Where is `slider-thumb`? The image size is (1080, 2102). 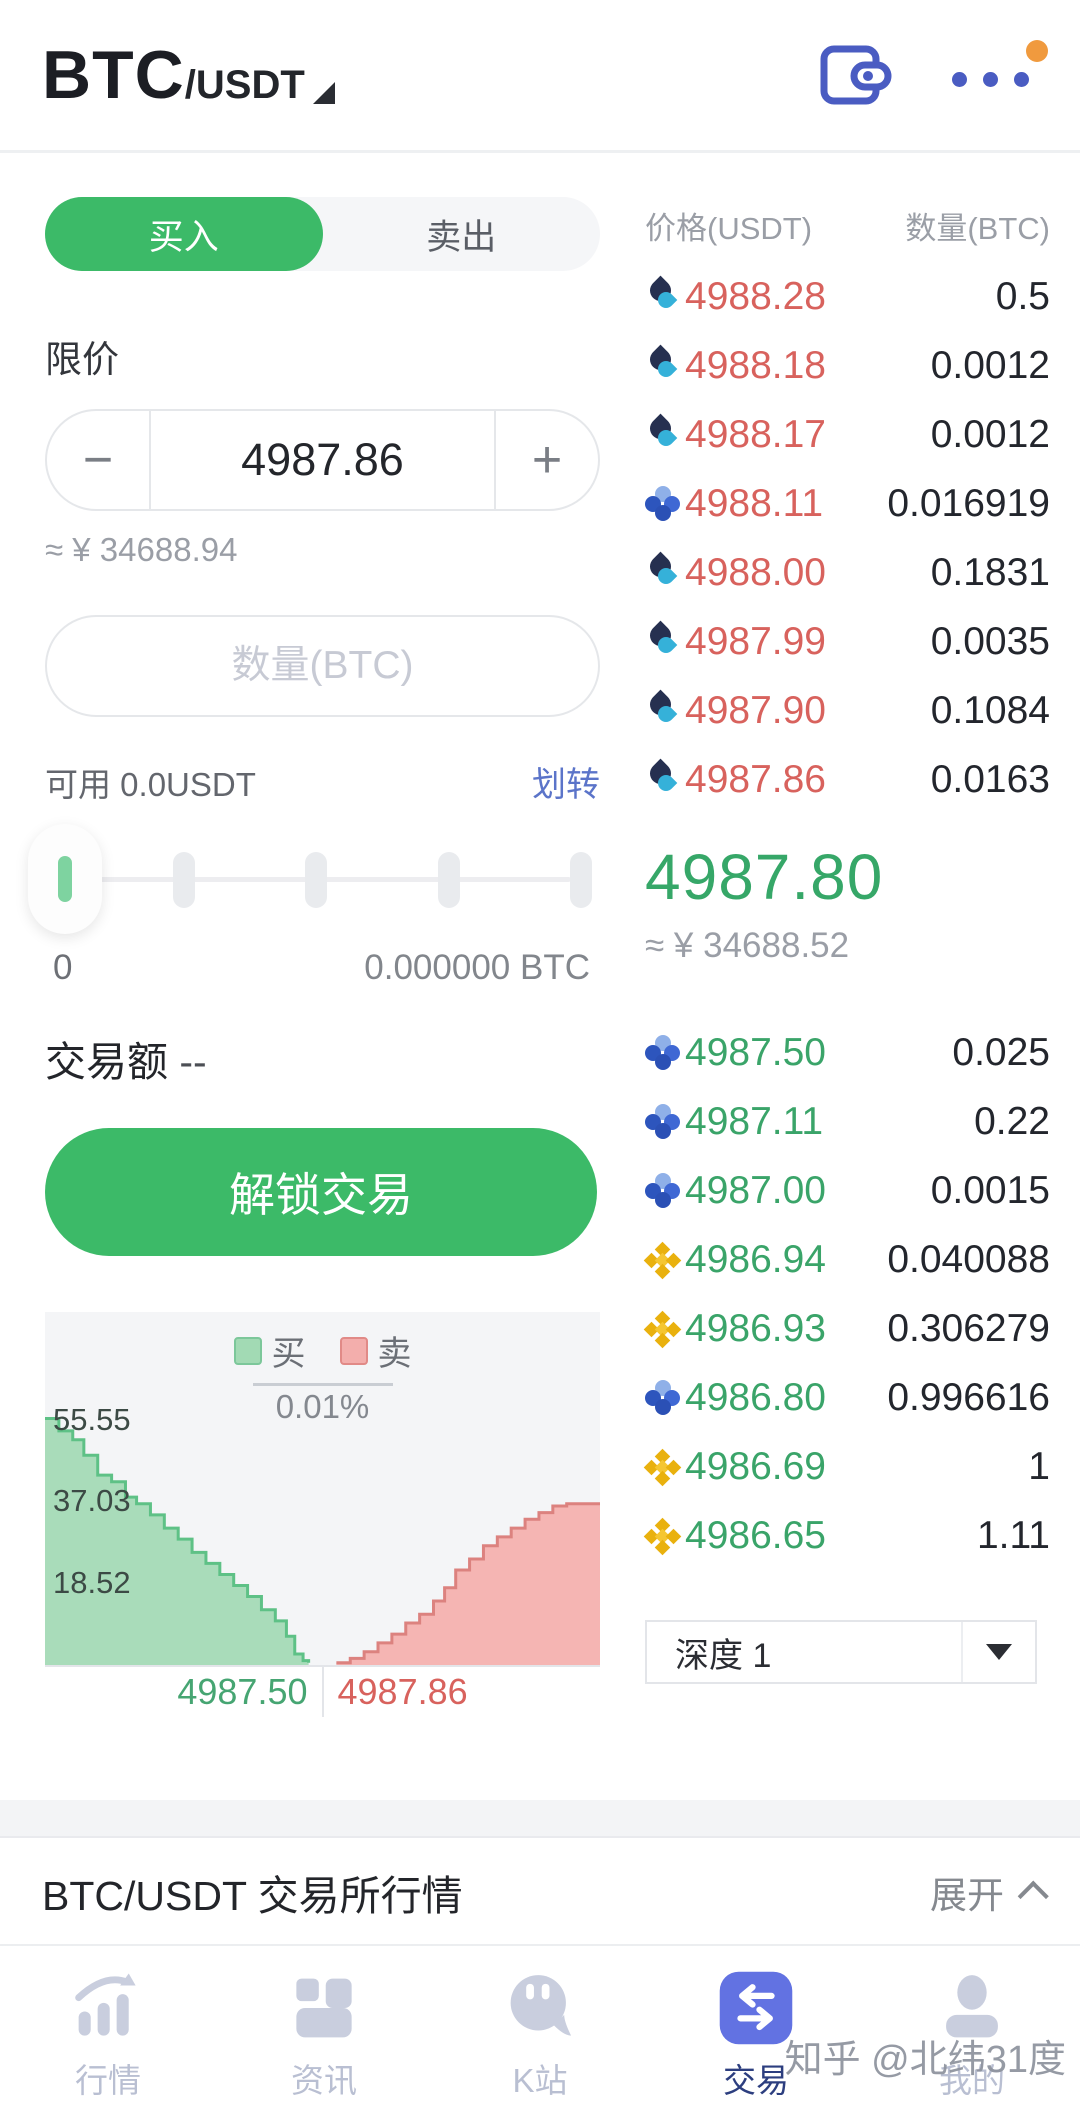
slider-thumb is located at coordinates (65, 879).